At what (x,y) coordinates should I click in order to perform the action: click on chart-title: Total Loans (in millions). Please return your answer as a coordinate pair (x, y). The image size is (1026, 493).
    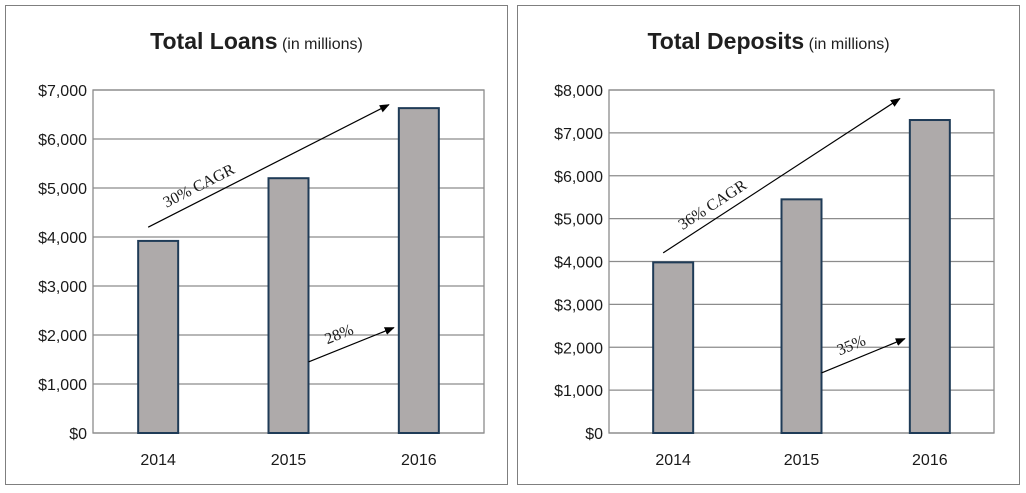
    Looking at the image, I should click on (256, 41).